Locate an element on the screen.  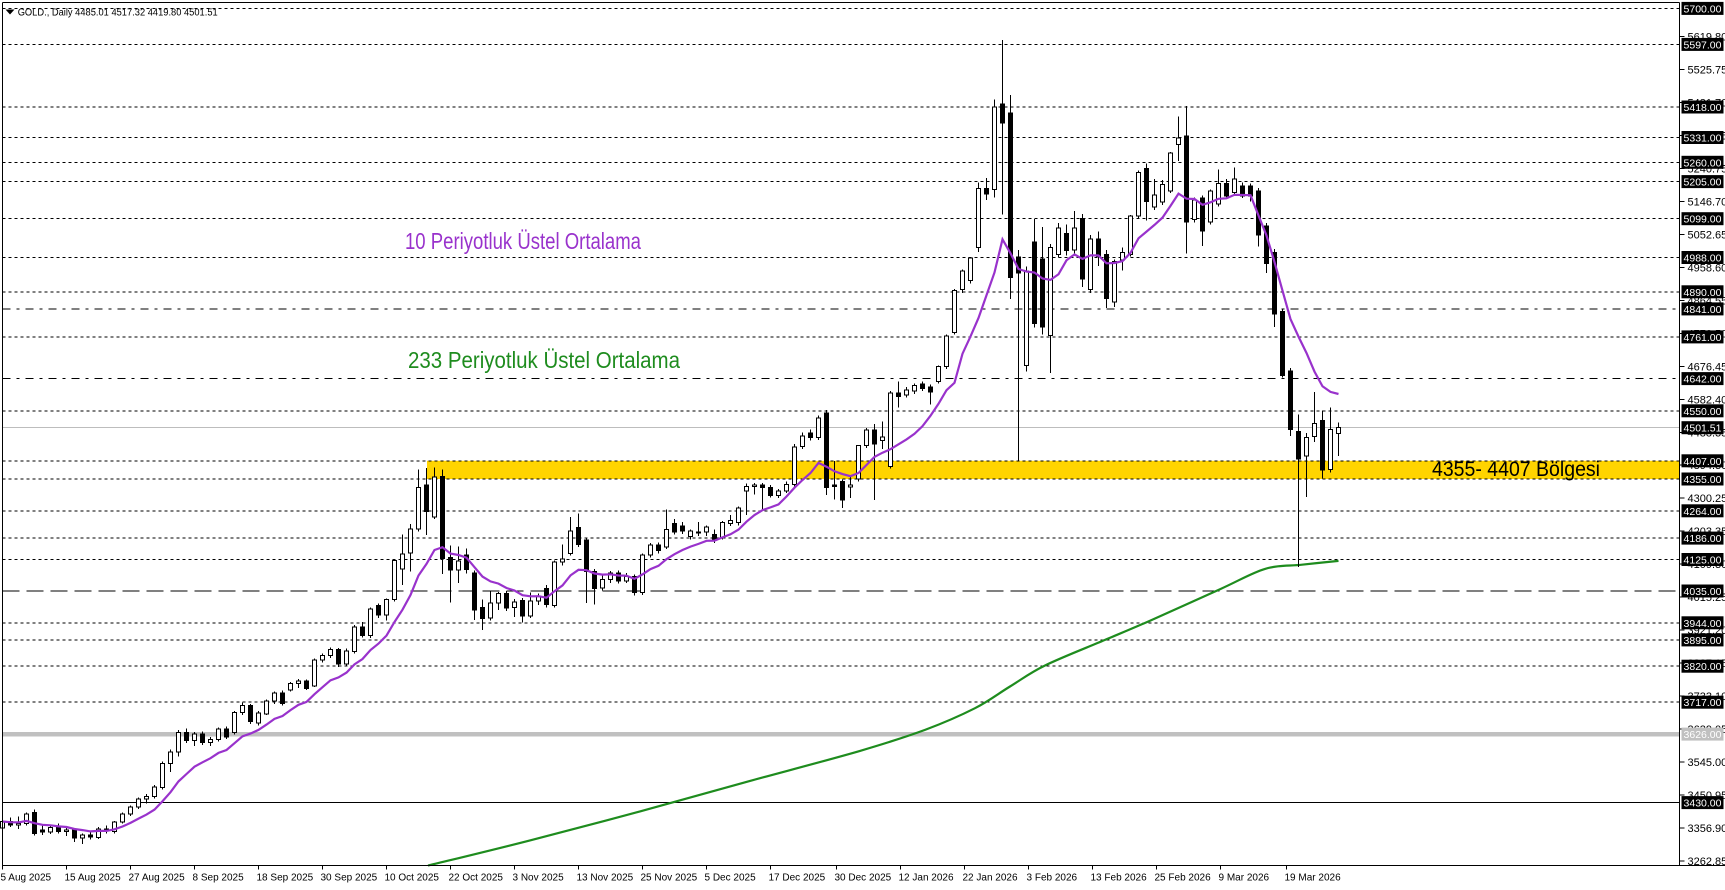
svg-text: 5099.00 is located at coordinates (1703, 220).